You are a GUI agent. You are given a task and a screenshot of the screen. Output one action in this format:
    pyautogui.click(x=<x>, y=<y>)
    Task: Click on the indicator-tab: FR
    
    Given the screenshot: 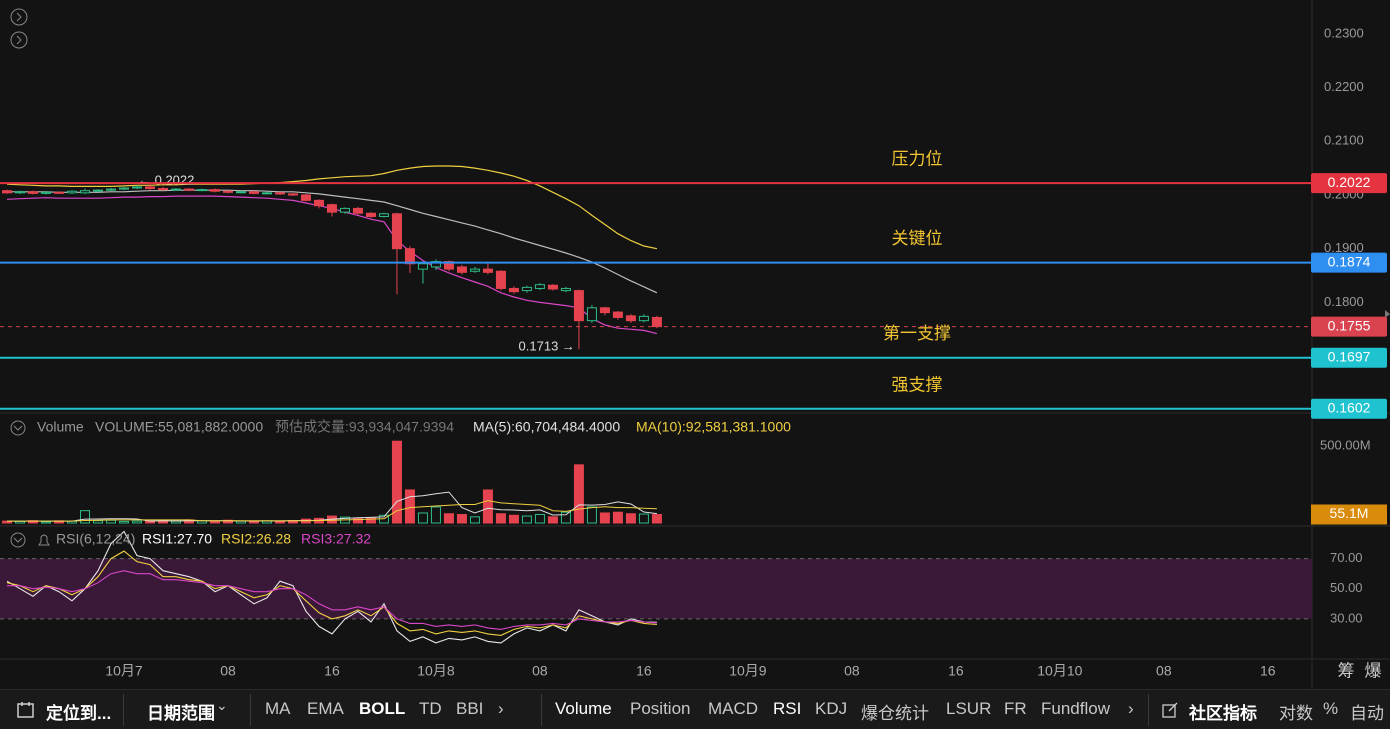 What is the action you would take?
    pyautogui.click(x=1015, y=708)
    